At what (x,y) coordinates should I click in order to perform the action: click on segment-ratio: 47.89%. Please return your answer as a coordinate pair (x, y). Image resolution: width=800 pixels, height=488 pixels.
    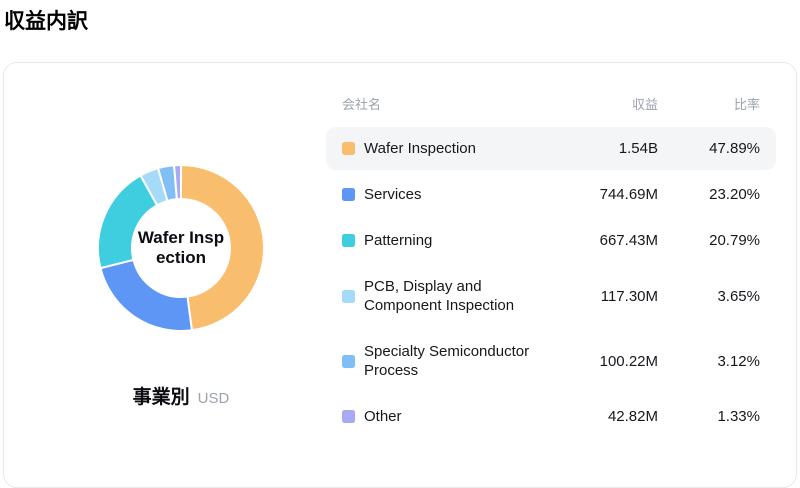
    Looking at the image, I should click on (734, 148).